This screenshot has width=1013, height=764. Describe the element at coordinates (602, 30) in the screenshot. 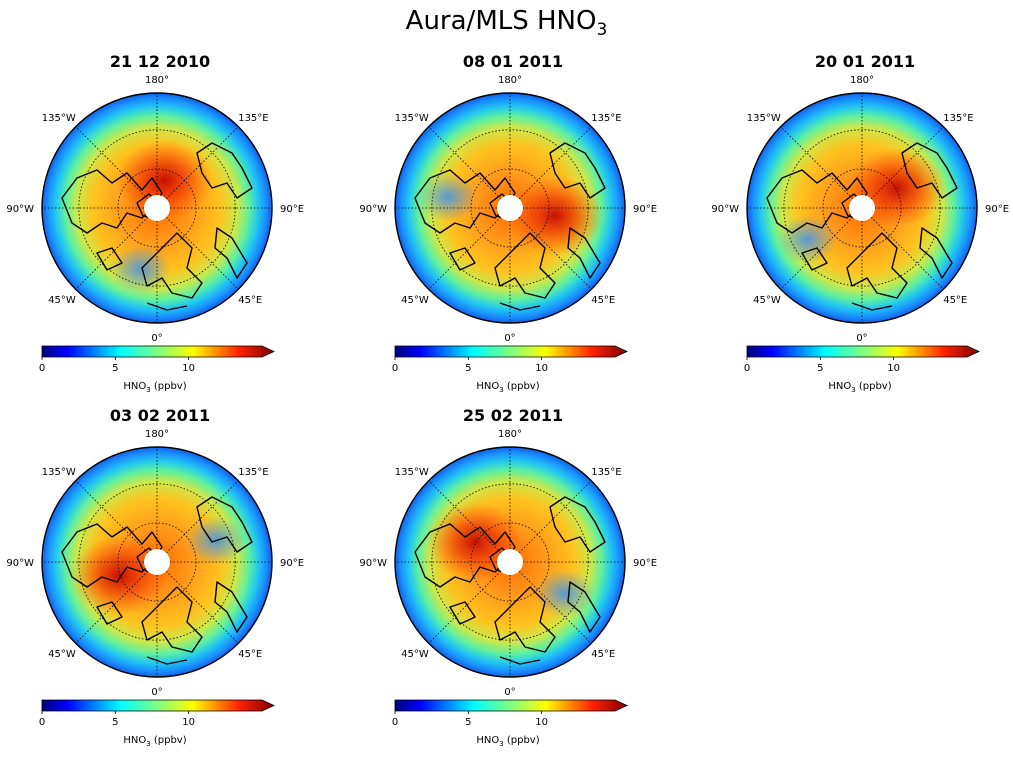

I see `figure-title-subscript: 3` at that location.